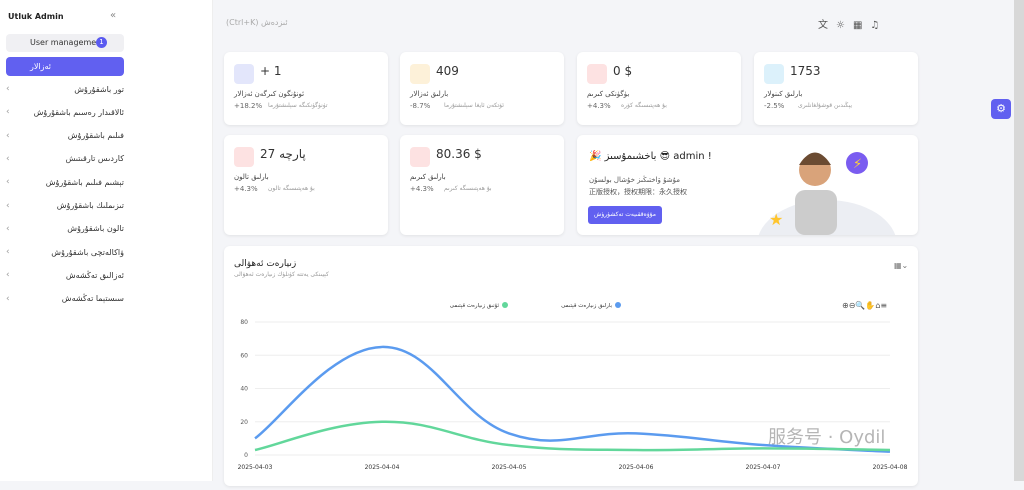  I want to click on y-tick-label: 20, so click(244, 422).